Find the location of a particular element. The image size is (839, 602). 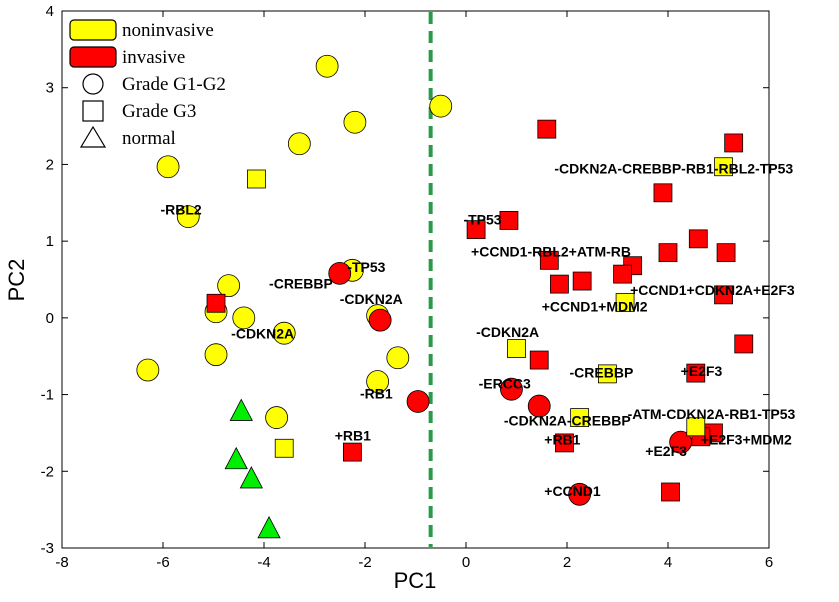

y-tick-label: 0 is located at coordinates (50, 318).